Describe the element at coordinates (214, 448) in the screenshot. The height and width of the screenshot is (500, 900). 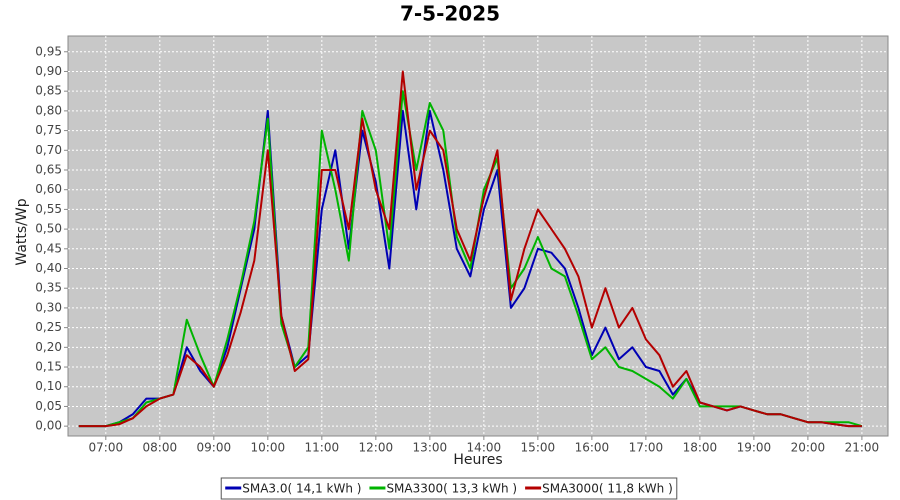
I see `x-tick-label: 09:00` at that location.